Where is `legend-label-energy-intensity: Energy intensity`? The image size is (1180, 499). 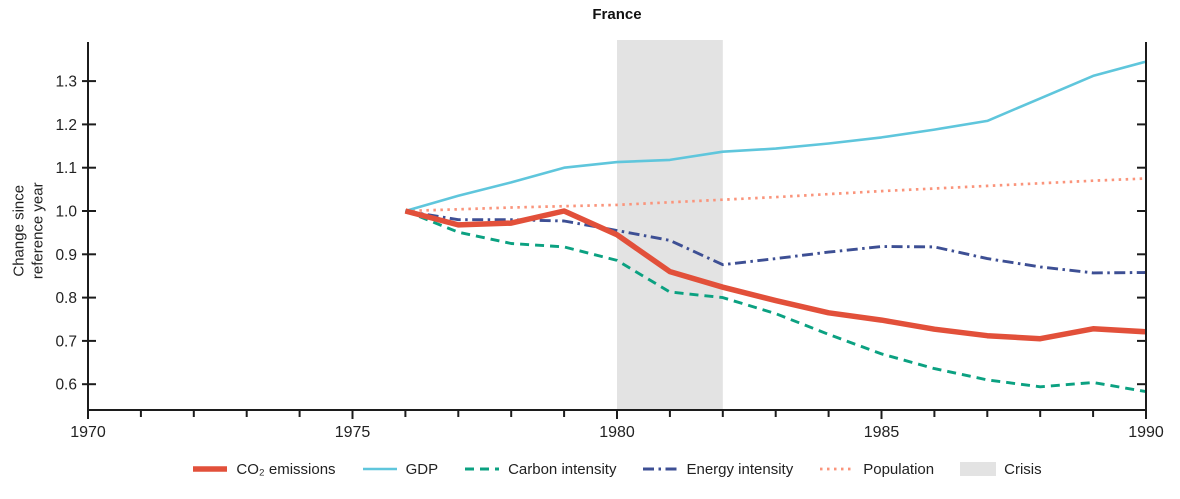
legend-label-energy-intensity: Energy intensity is located at coordinates (740, 469).